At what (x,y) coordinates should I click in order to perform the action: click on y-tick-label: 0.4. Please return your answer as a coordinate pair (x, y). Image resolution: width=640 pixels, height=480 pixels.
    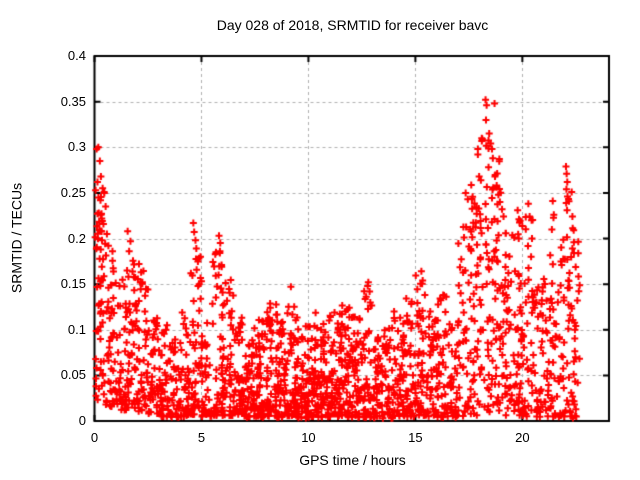
    Looking at the image, I should click on (76, 55).